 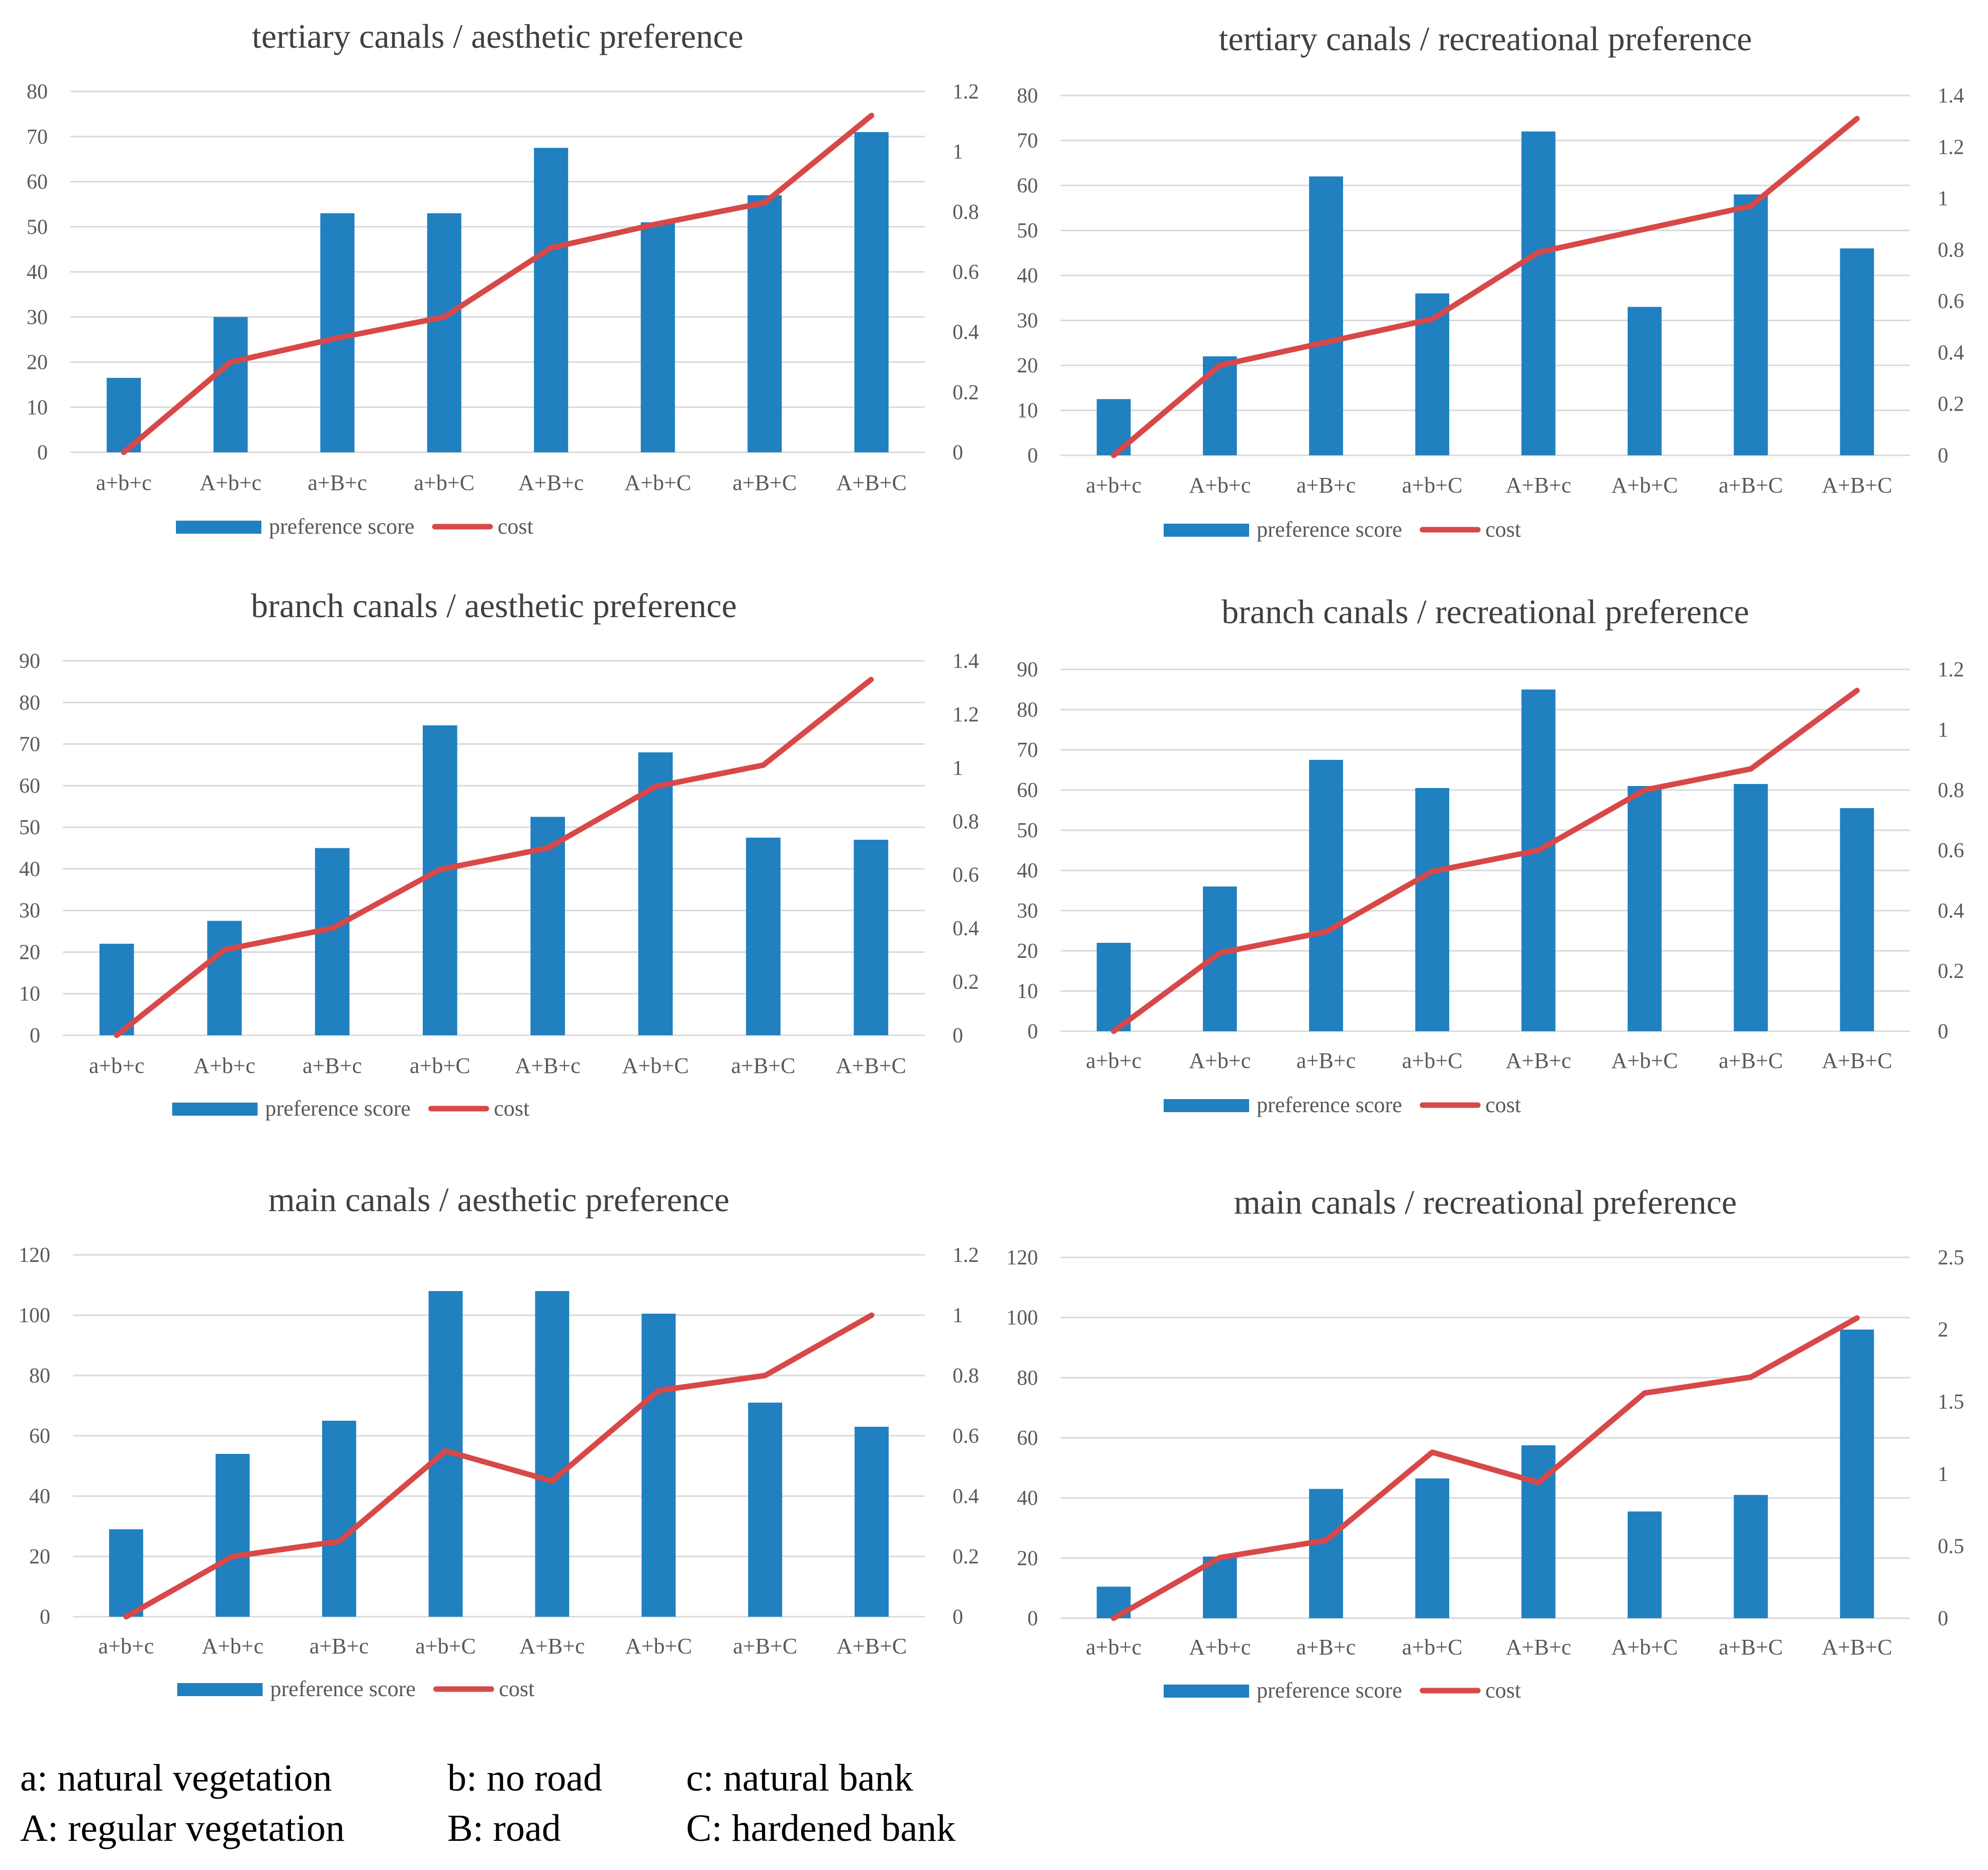 What do you see at coordinates (37, 227) in the screenshot?
I see `y-tick-label: 50` at bounding box center [37, 227].